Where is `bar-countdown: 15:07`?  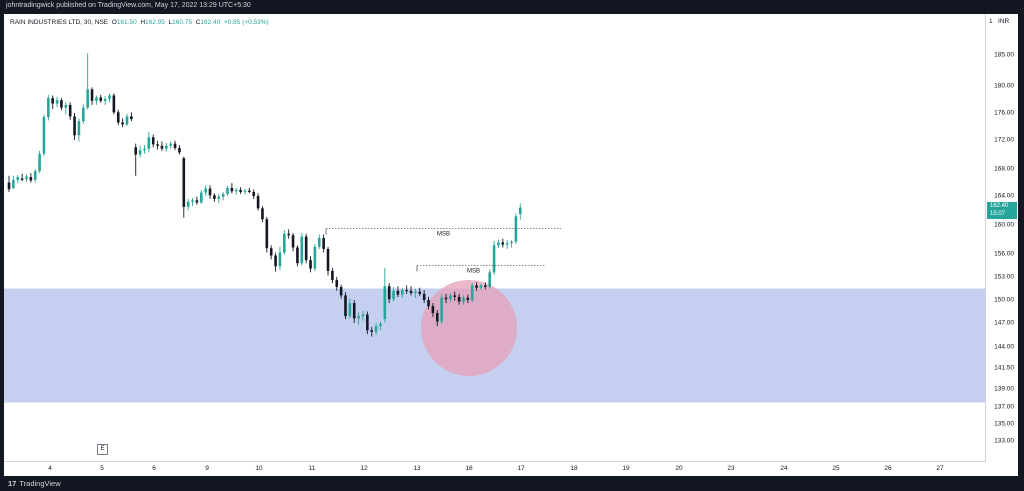
bar-countdown: 15:07 is located at coordinates (998, 214).